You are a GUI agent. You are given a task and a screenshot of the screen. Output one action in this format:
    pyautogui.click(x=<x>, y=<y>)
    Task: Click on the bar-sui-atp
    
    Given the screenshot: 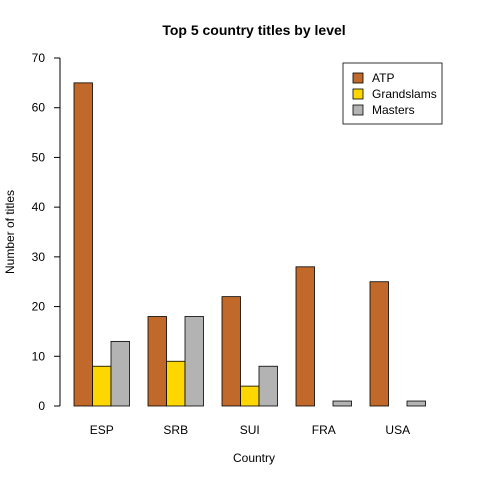 What is the action you would take?
    pyautogui.click(x=231, y=351)
    